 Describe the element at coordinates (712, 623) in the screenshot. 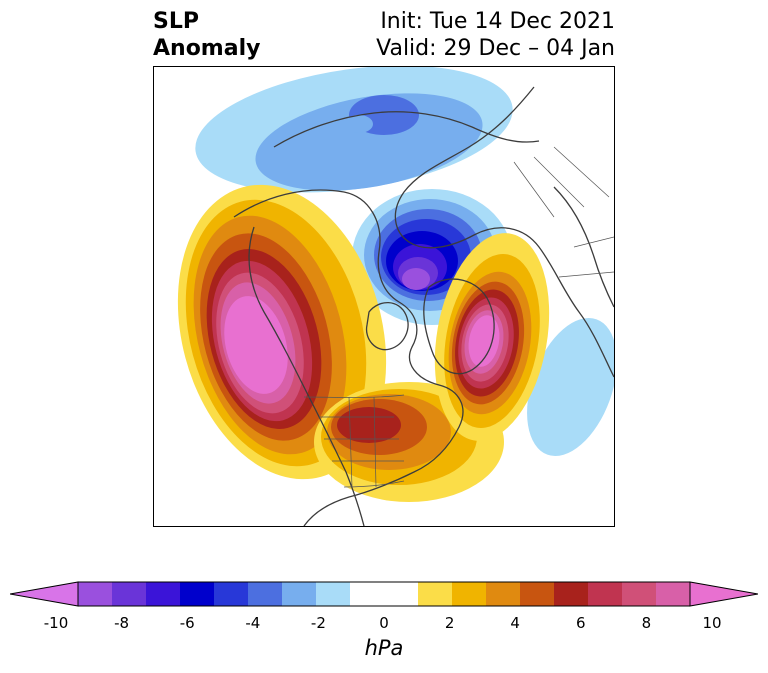

I see `colorbar-tick-label: 10` at that location.